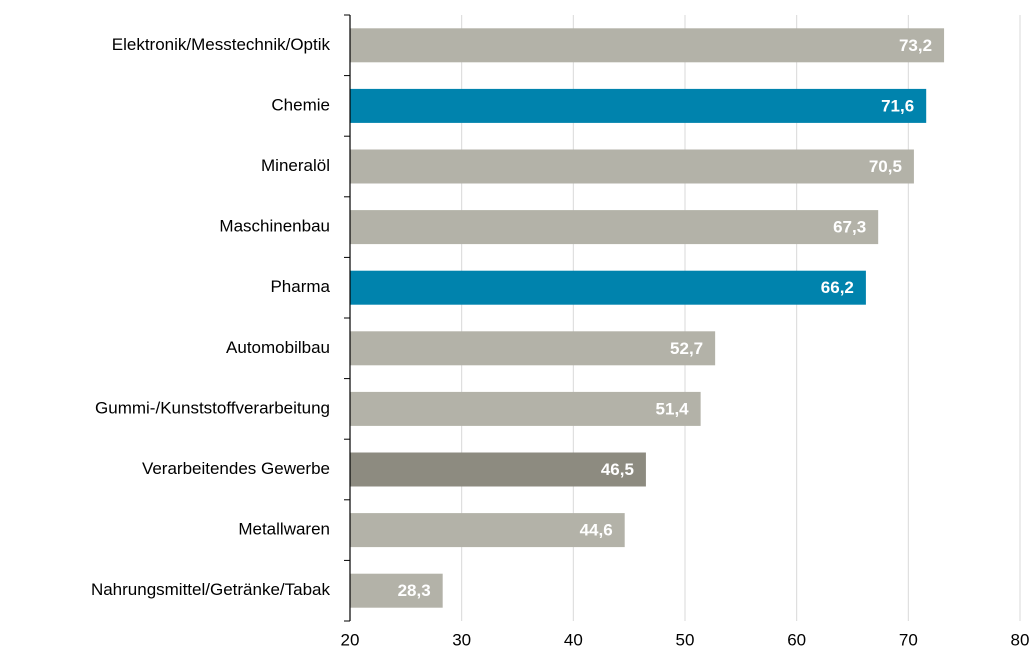  What do you see at coordinates (915, 45) in the screenshot?
I see `value-label: 73,2` at bounding box center [915, 45].